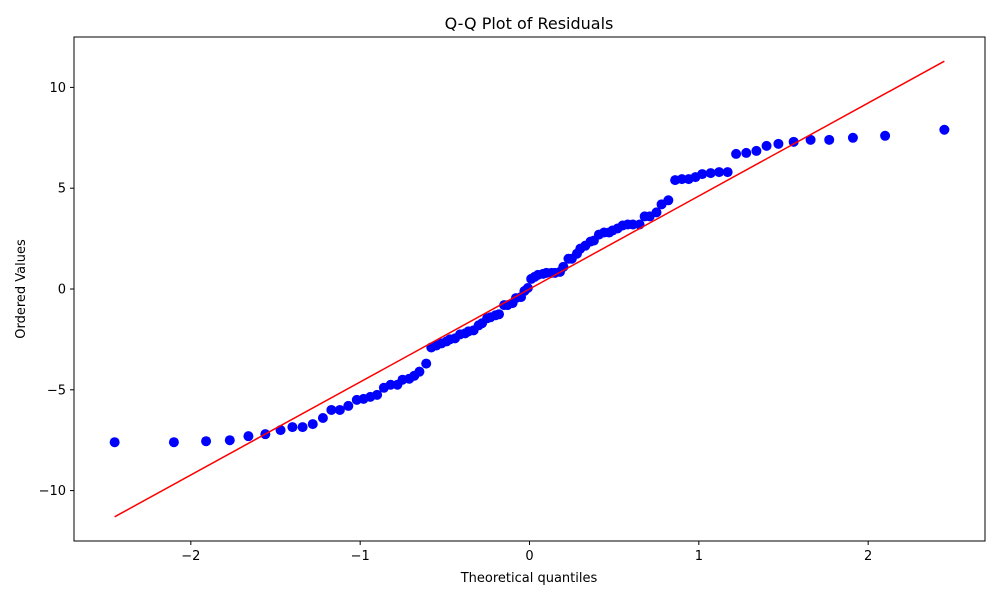 The image size is (1000, 600). Describe the element at coordinates (529, 556) in the screenshot. I see `x-tick-label: 0` at that location.